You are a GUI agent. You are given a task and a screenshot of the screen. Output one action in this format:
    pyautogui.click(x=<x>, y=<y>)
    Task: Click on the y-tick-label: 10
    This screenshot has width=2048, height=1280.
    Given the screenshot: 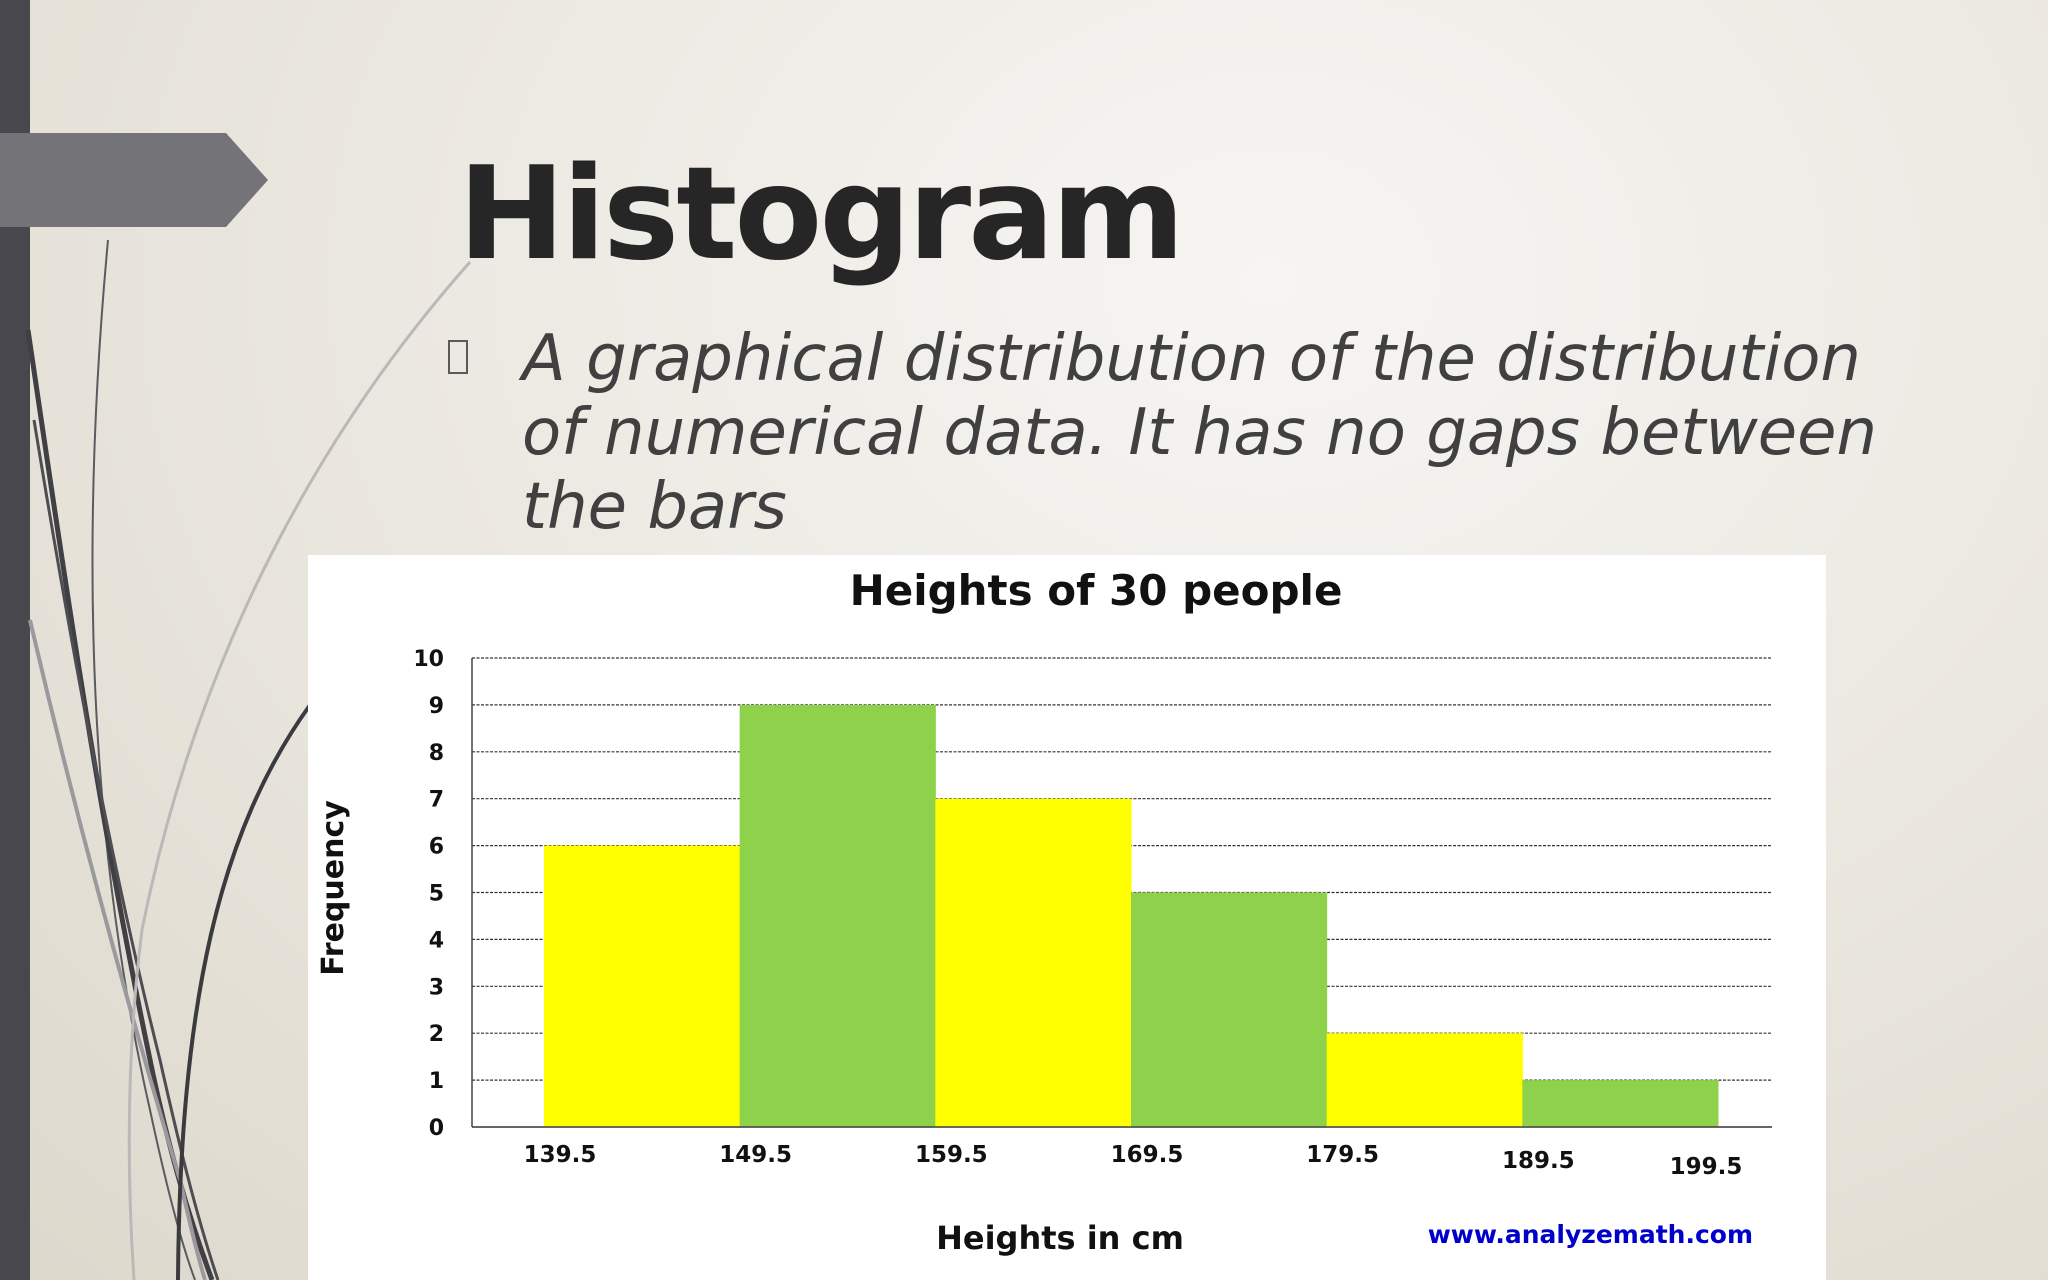 What is the action you would take?
    pyautogui.click(x=428, y=659)
    